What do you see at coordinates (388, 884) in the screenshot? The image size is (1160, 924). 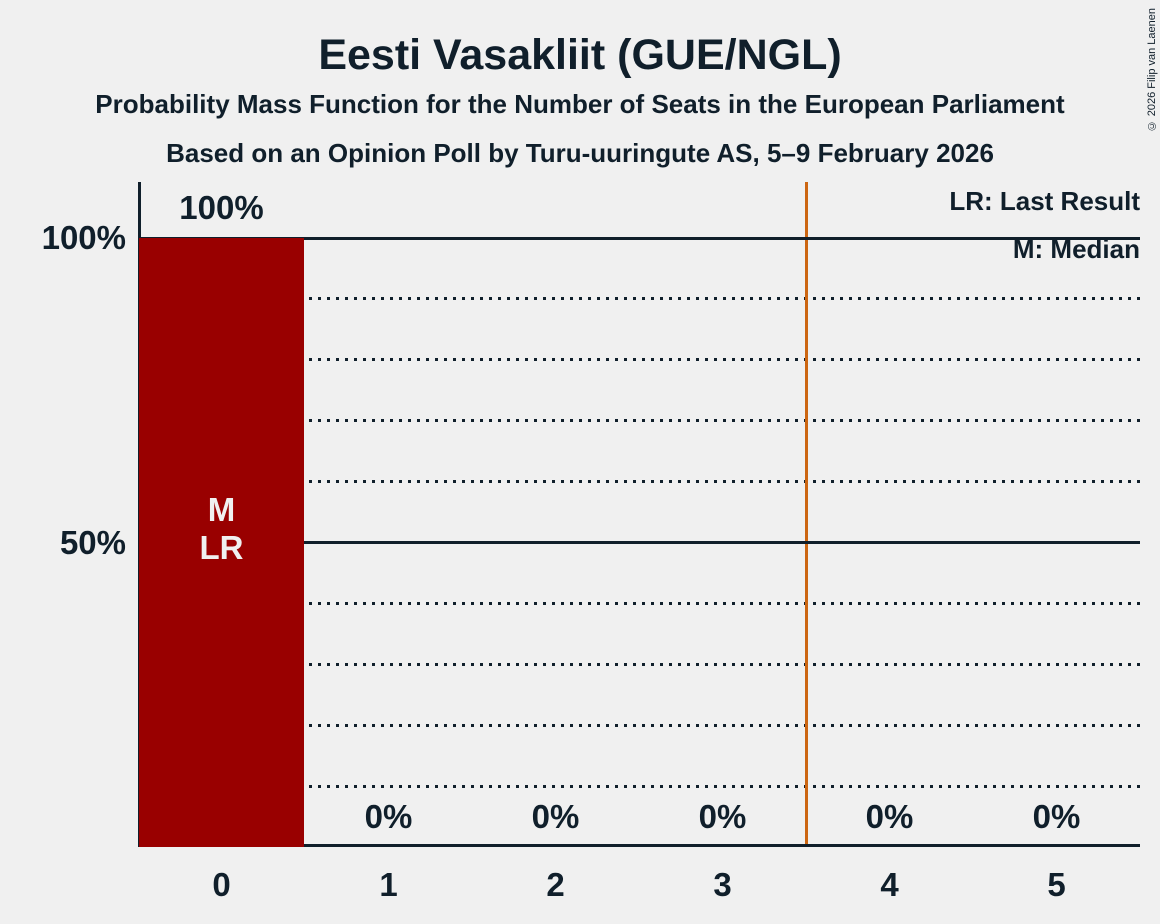 I see `x-axis-tick-label-1: 1` at bounding box center [388, 884].